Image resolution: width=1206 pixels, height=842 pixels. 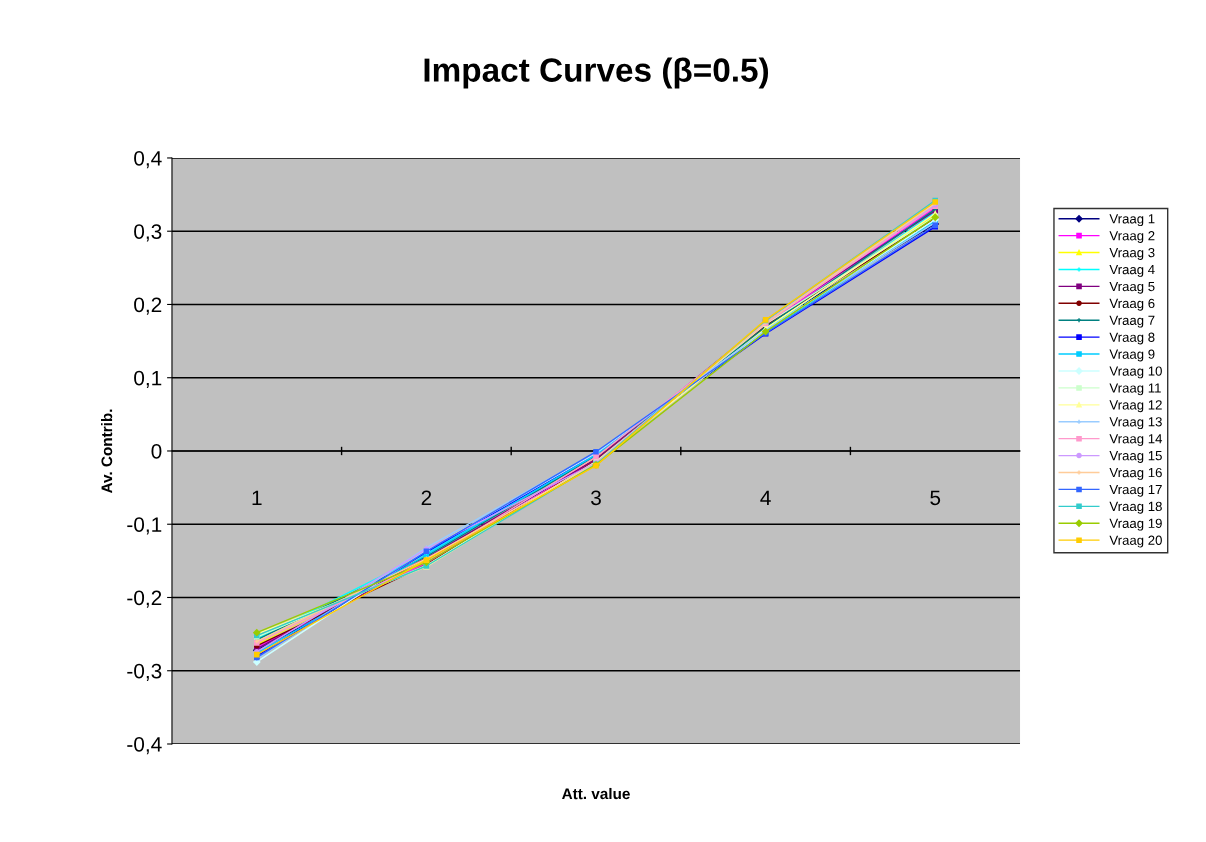 I want to click on legend-label: Vraag 15, so click(x=1135, y=457).